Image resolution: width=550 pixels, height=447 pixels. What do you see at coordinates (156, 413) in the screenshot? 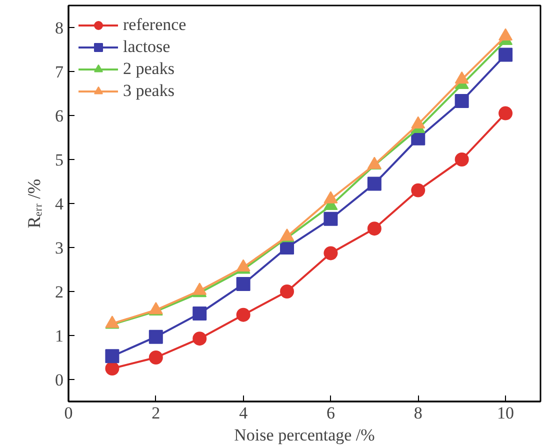
I see `x-tick-label: 2` at bounding box center [156, 413].